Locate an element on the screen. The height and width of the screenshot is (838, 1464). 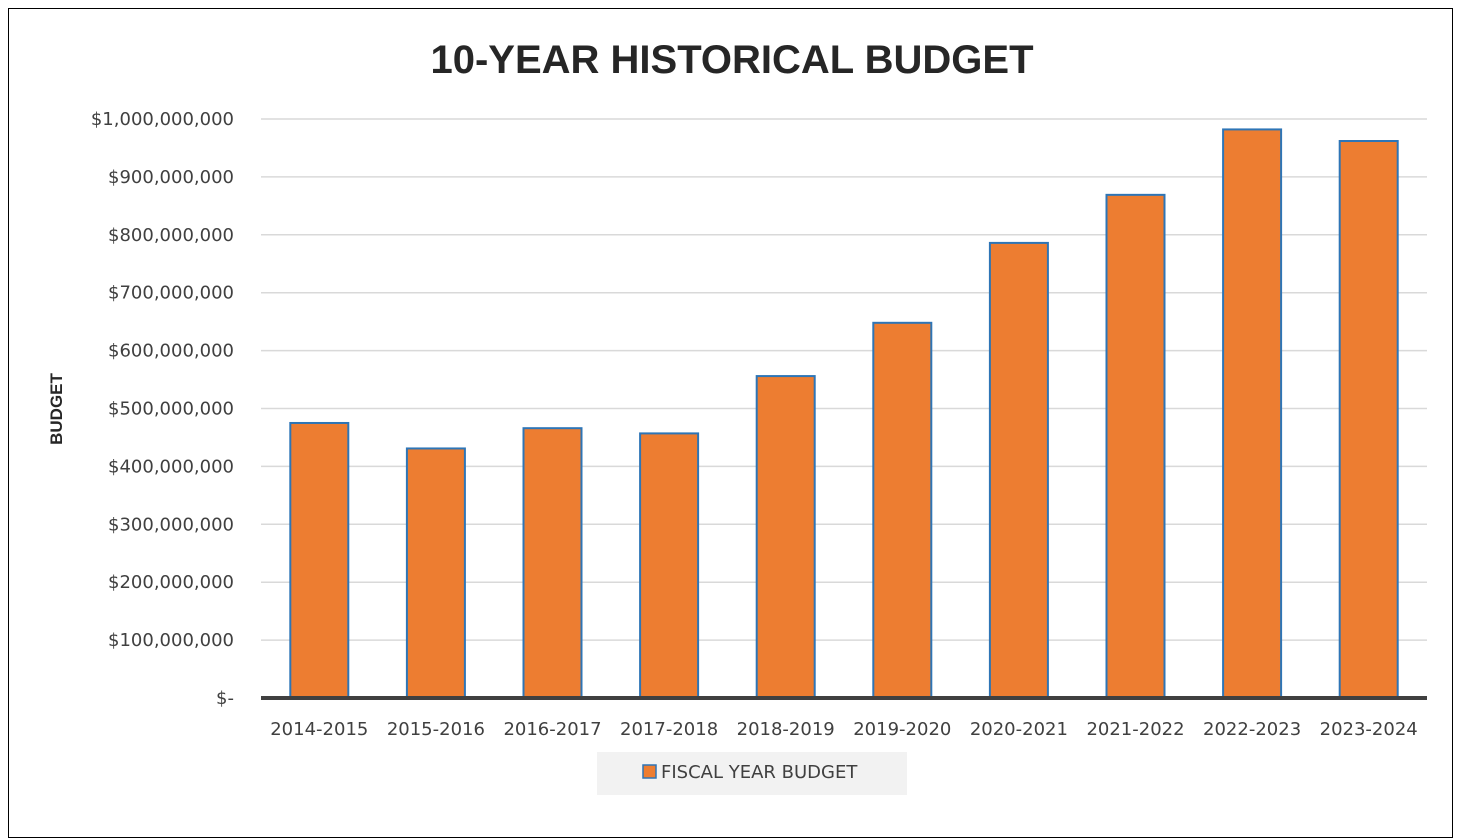
bar-2015-2016 is located at coordinates (435, 573).